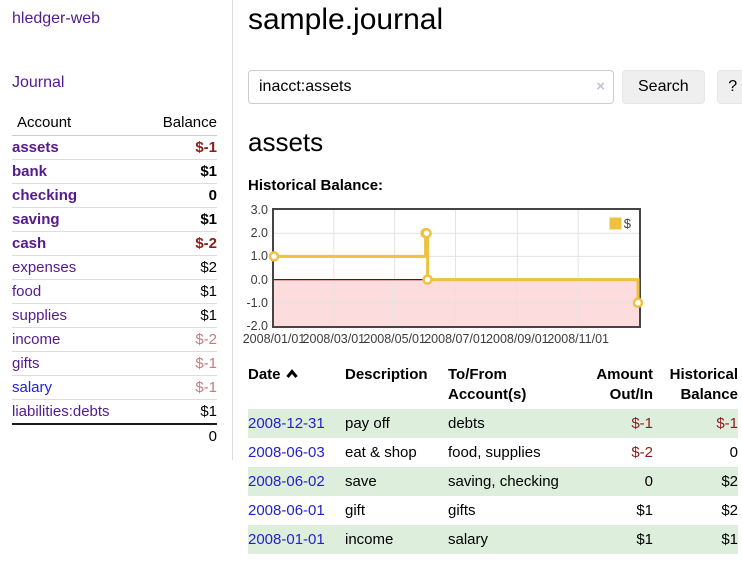 The height and width of the screenshot is (582, 742). Describe the element at coordinates (114, 268) in the screenshot. I see `account-row: expenses $2` at that location.